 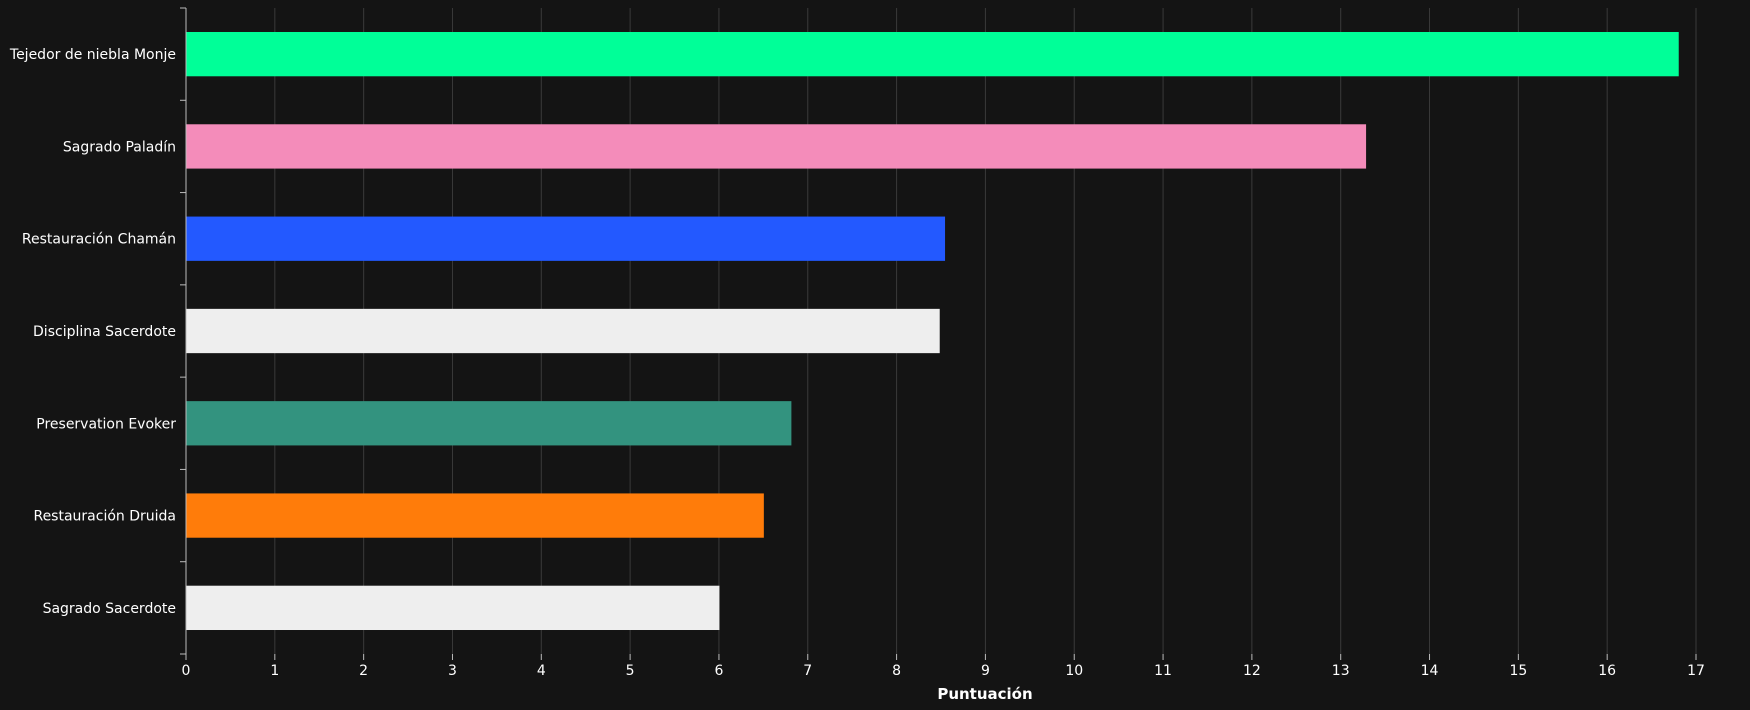 What do you see at coordinates (109, 609) in the screenshot?
I see `category-label: Sagrado Sacerdote` at bounding box center [109, 609].